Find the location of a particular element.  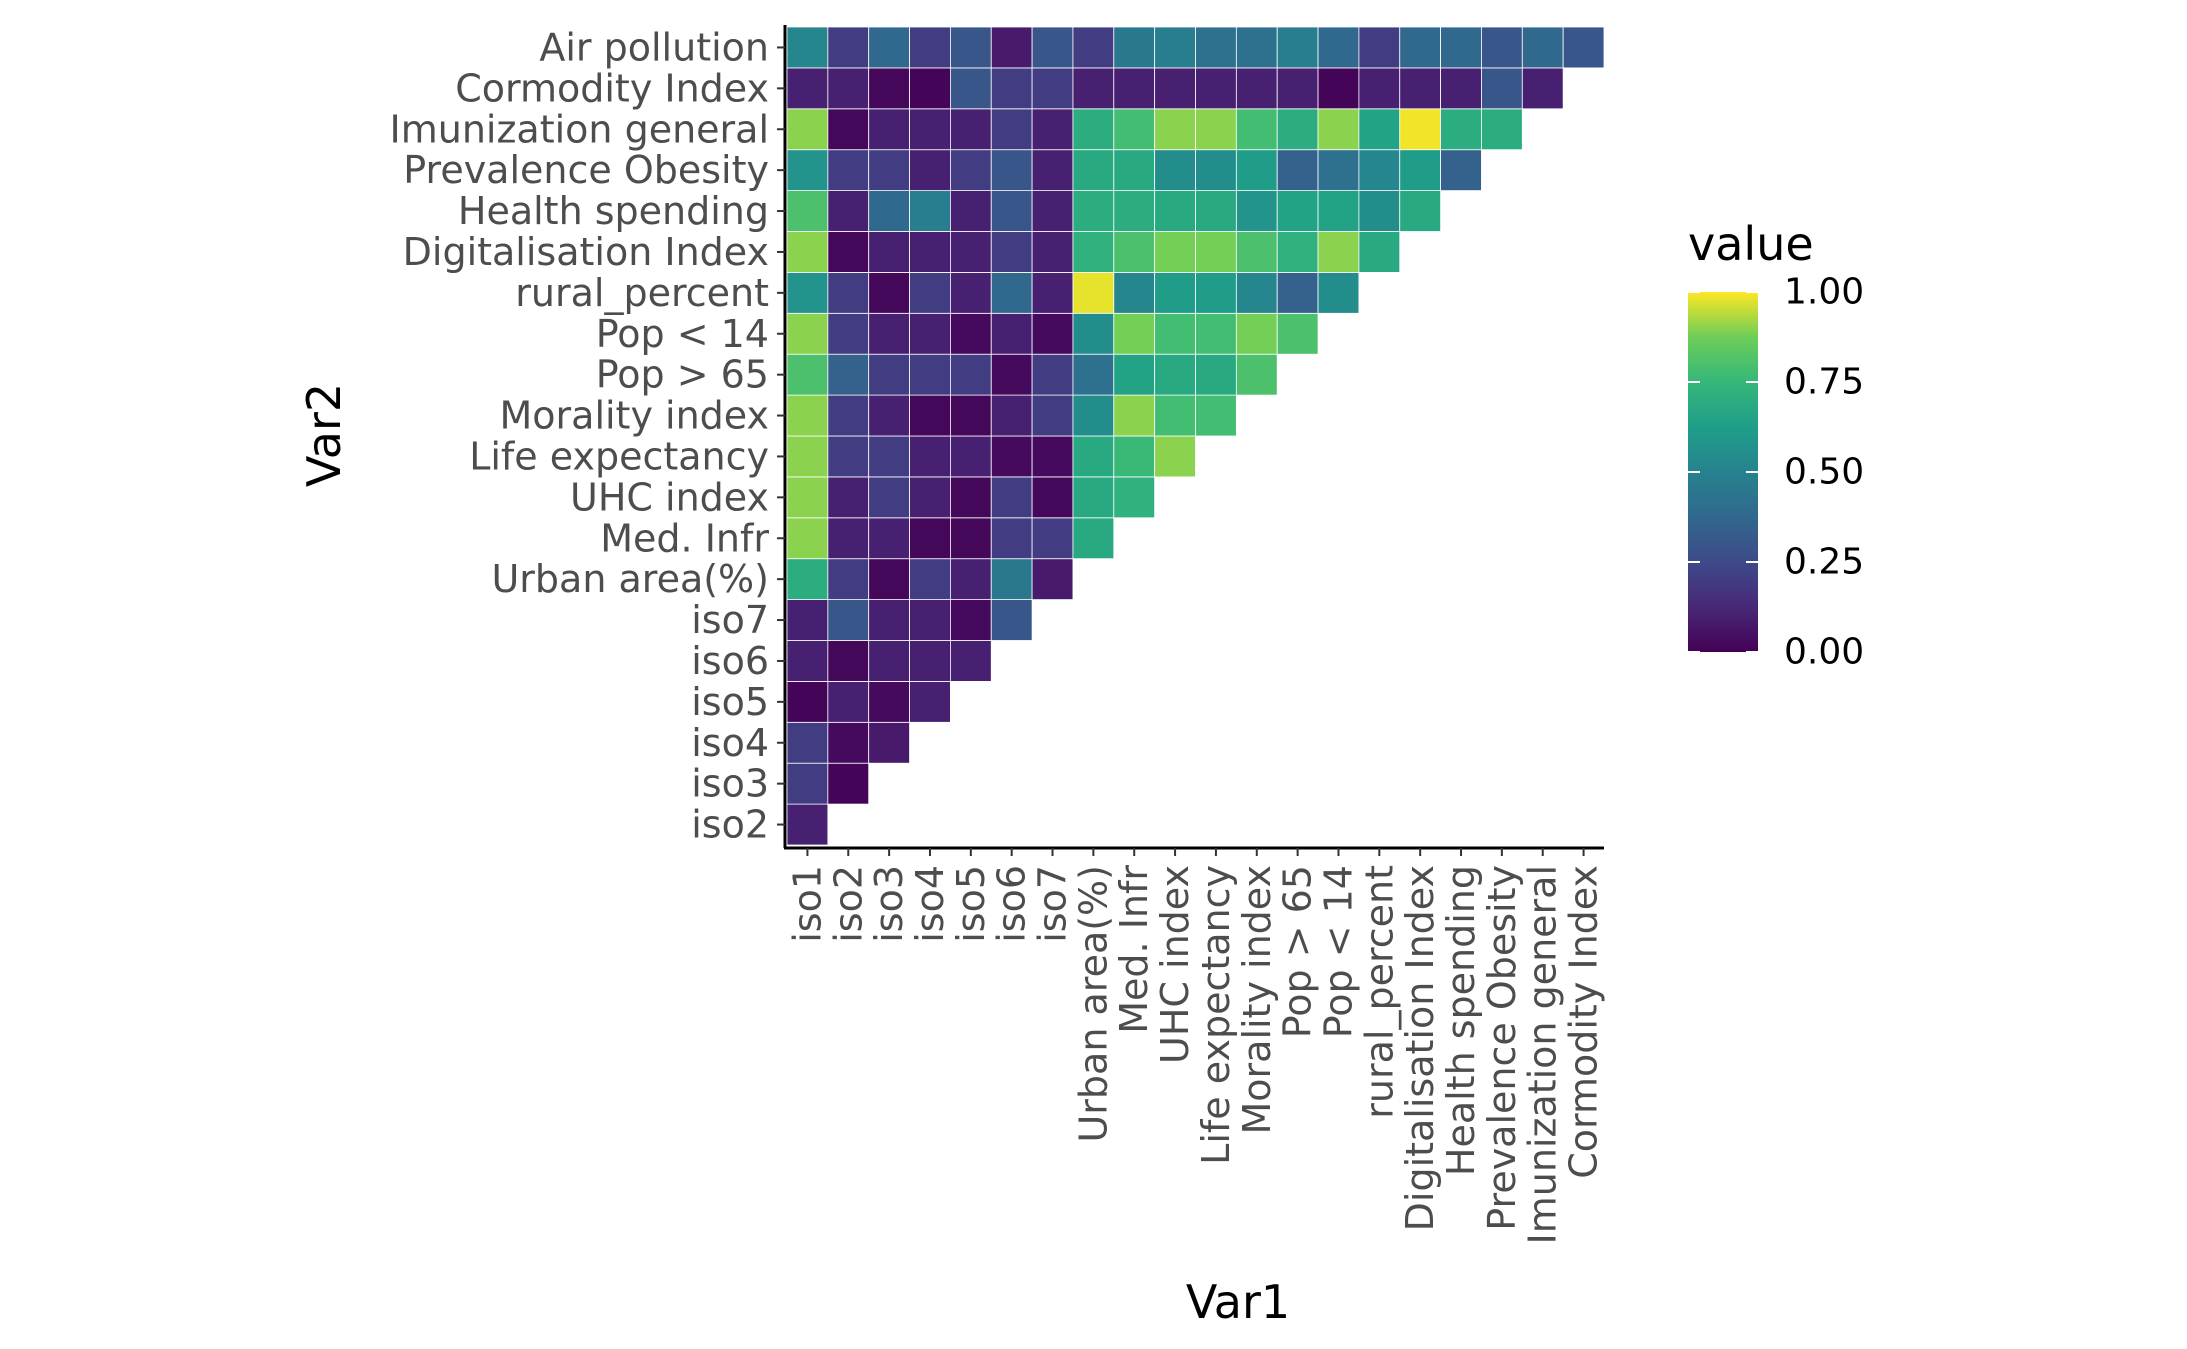

legend-ticks: 0.00 0.25 0.50 0.75 1.00 is located at coordinates (1776, 472).